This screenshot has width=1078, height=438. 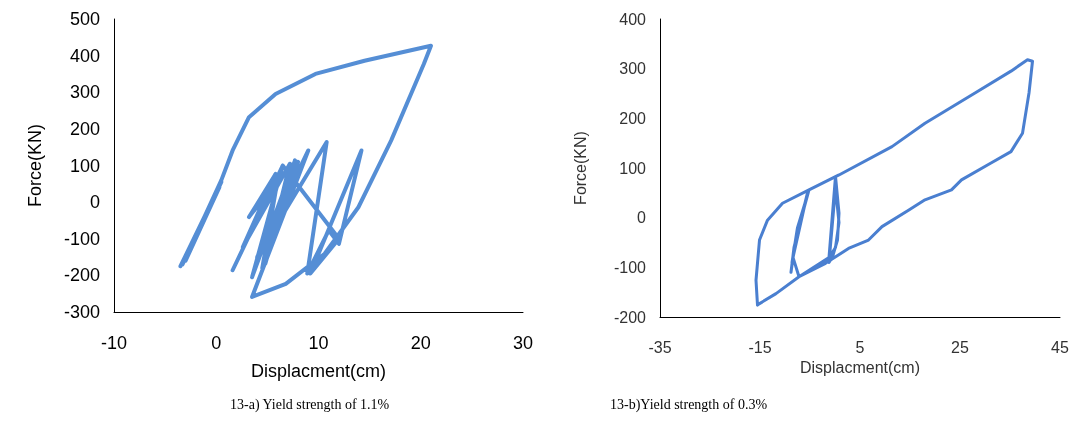 I want to click on x-tick-label: 45, so click(x=1060, y=347).